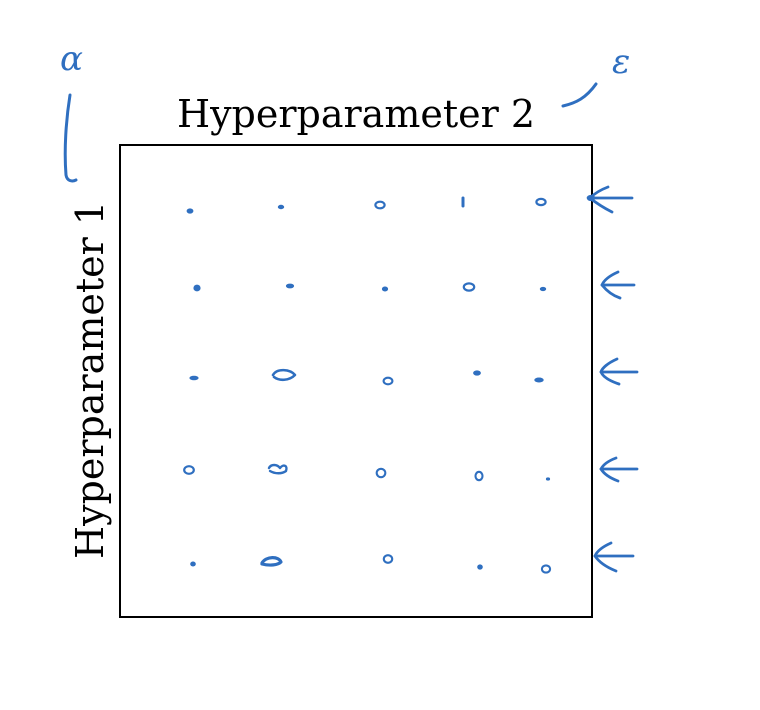 Image resolution: width=760 pixels, height=710 pixels. What do you see at coordinates (71, 59) in the screenshot?
I see `alpha-annotation: α` at bounding box center [71, 59].